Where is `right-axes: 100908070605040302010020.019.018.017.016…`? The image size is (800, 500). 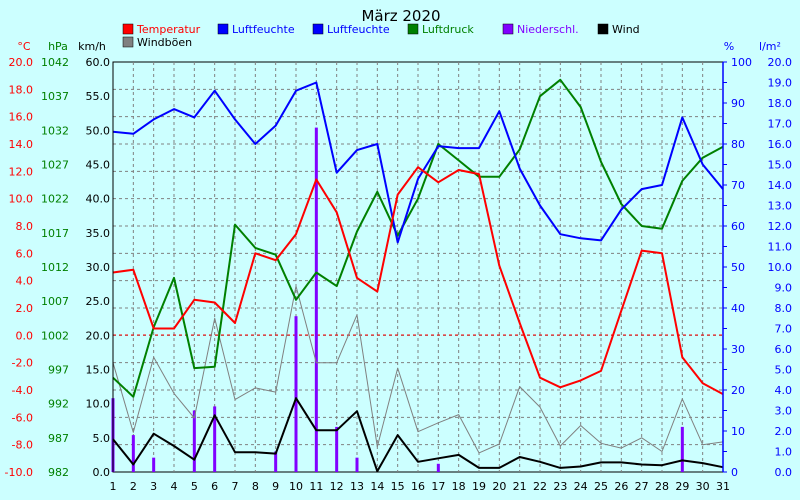 right-axes: 100908070605040302010020.019.018.017.016… is located at coordinates (757, 267).